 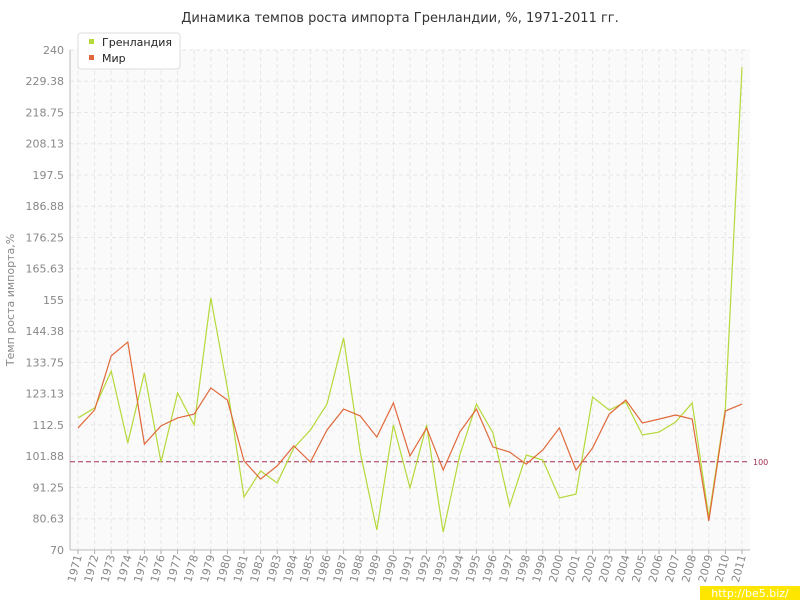 I want to click on y-tick-label: 133.75, so click(x=45, y=363).